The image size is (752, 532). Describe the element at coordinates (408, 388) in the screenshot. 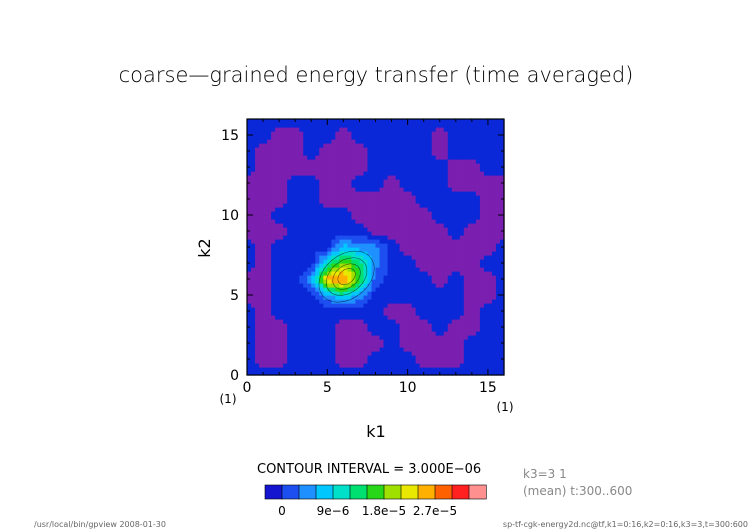

I see `x-tick-label: 10` at that location.